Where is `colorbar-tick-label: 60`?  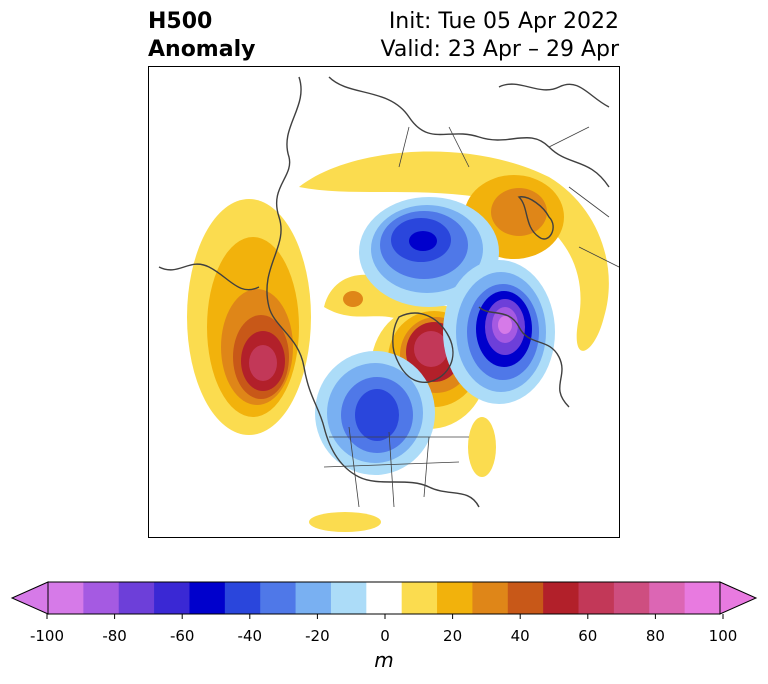 colorbar-tick-label: 60 is located at coordinates (588, 636).